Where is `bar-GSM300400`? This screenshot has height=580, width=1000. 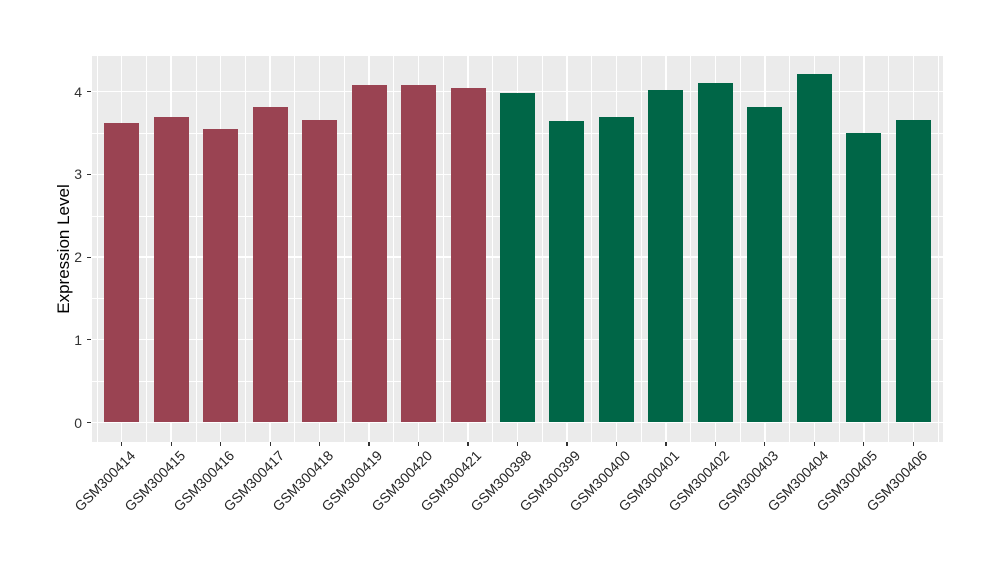 bar-GSM300400 is located at coordinates (616, 269).